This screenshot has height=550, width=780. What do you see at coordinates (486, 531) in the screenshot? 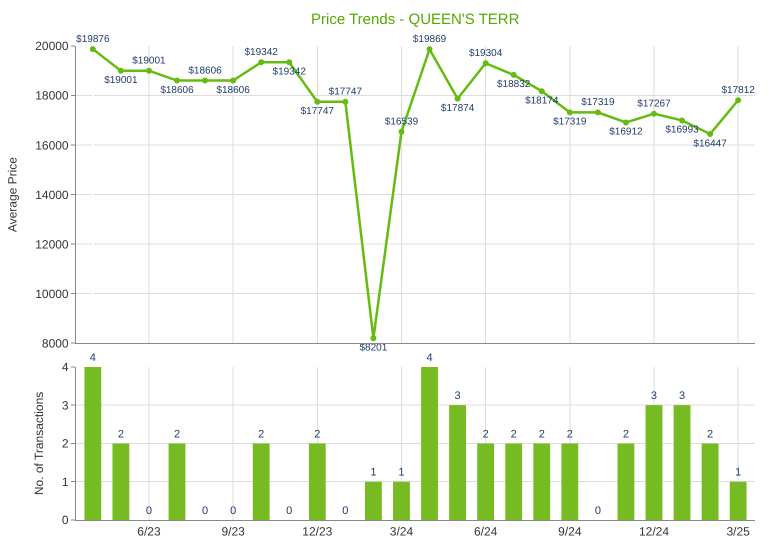
I see `x-tick-label: 6/24` at bounding box center [486, 531].